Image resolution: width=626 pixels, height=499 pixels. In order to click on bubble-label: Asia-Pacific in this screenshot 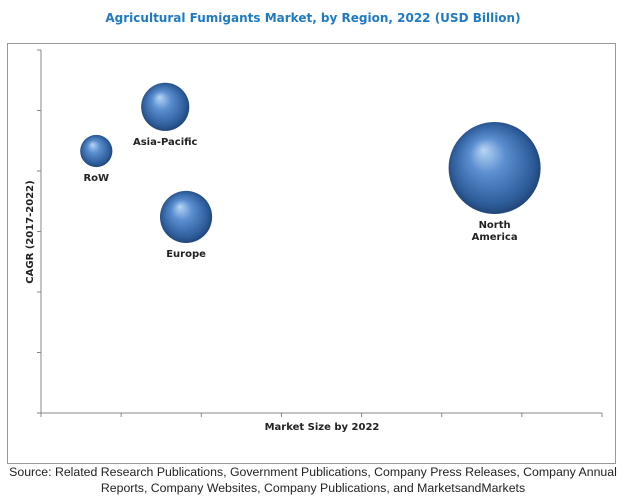, I will do `click(165, 142)`.